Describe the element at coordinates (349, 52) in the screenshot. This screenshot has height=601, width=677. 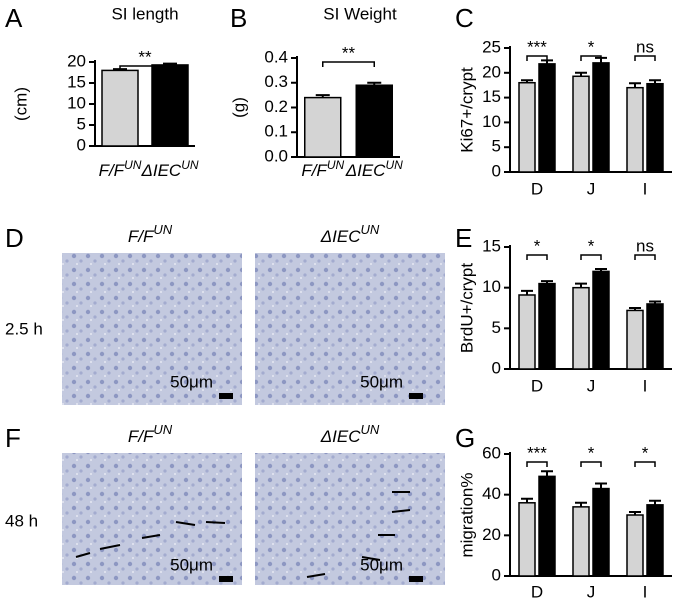
I see `significance-label: **` at that location.